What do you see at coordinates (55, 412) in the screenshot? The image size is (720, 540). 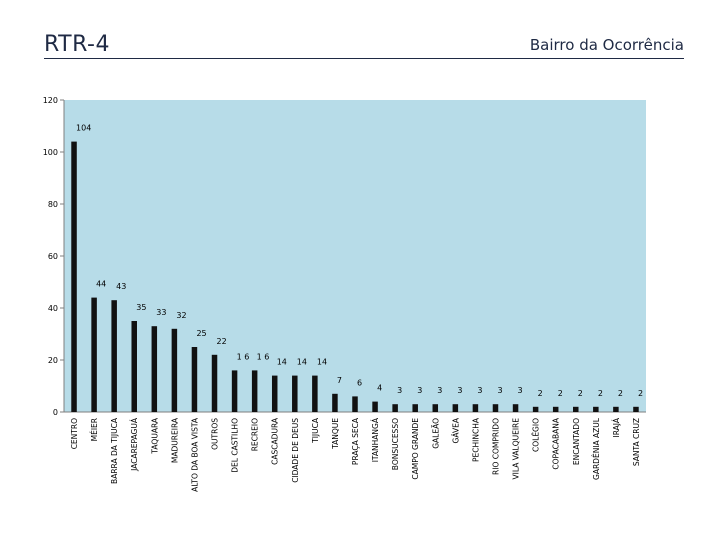 I see `y-tick-label: 0` at bounding box center [55, 412].